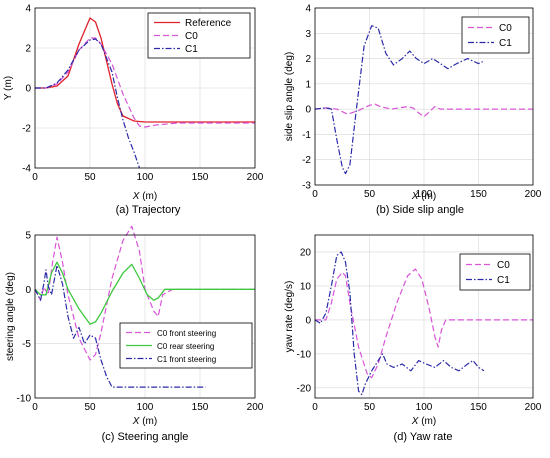 This screenshot has width=550, height=458. Describe the element at coordinates (145, 437) in the screenshot. I see `panel-caption: (c) Steering angle` at that location.